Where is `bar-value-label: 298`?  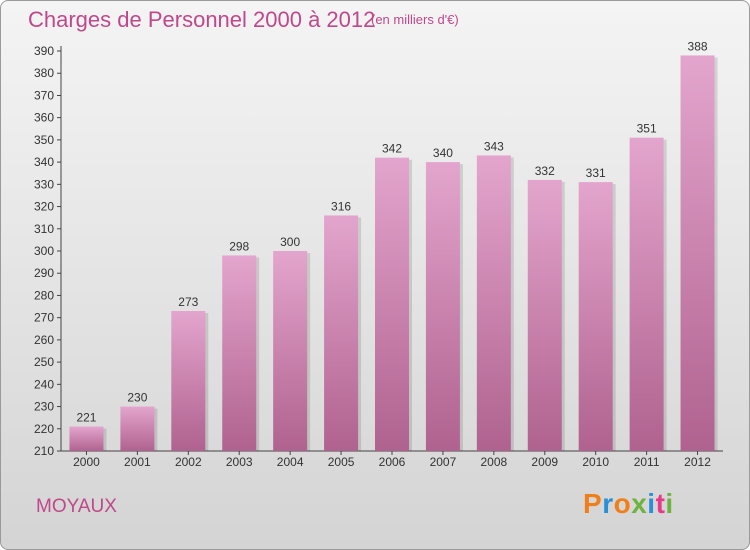
bar-value-label: 298 is located at coordinates (239, 246).